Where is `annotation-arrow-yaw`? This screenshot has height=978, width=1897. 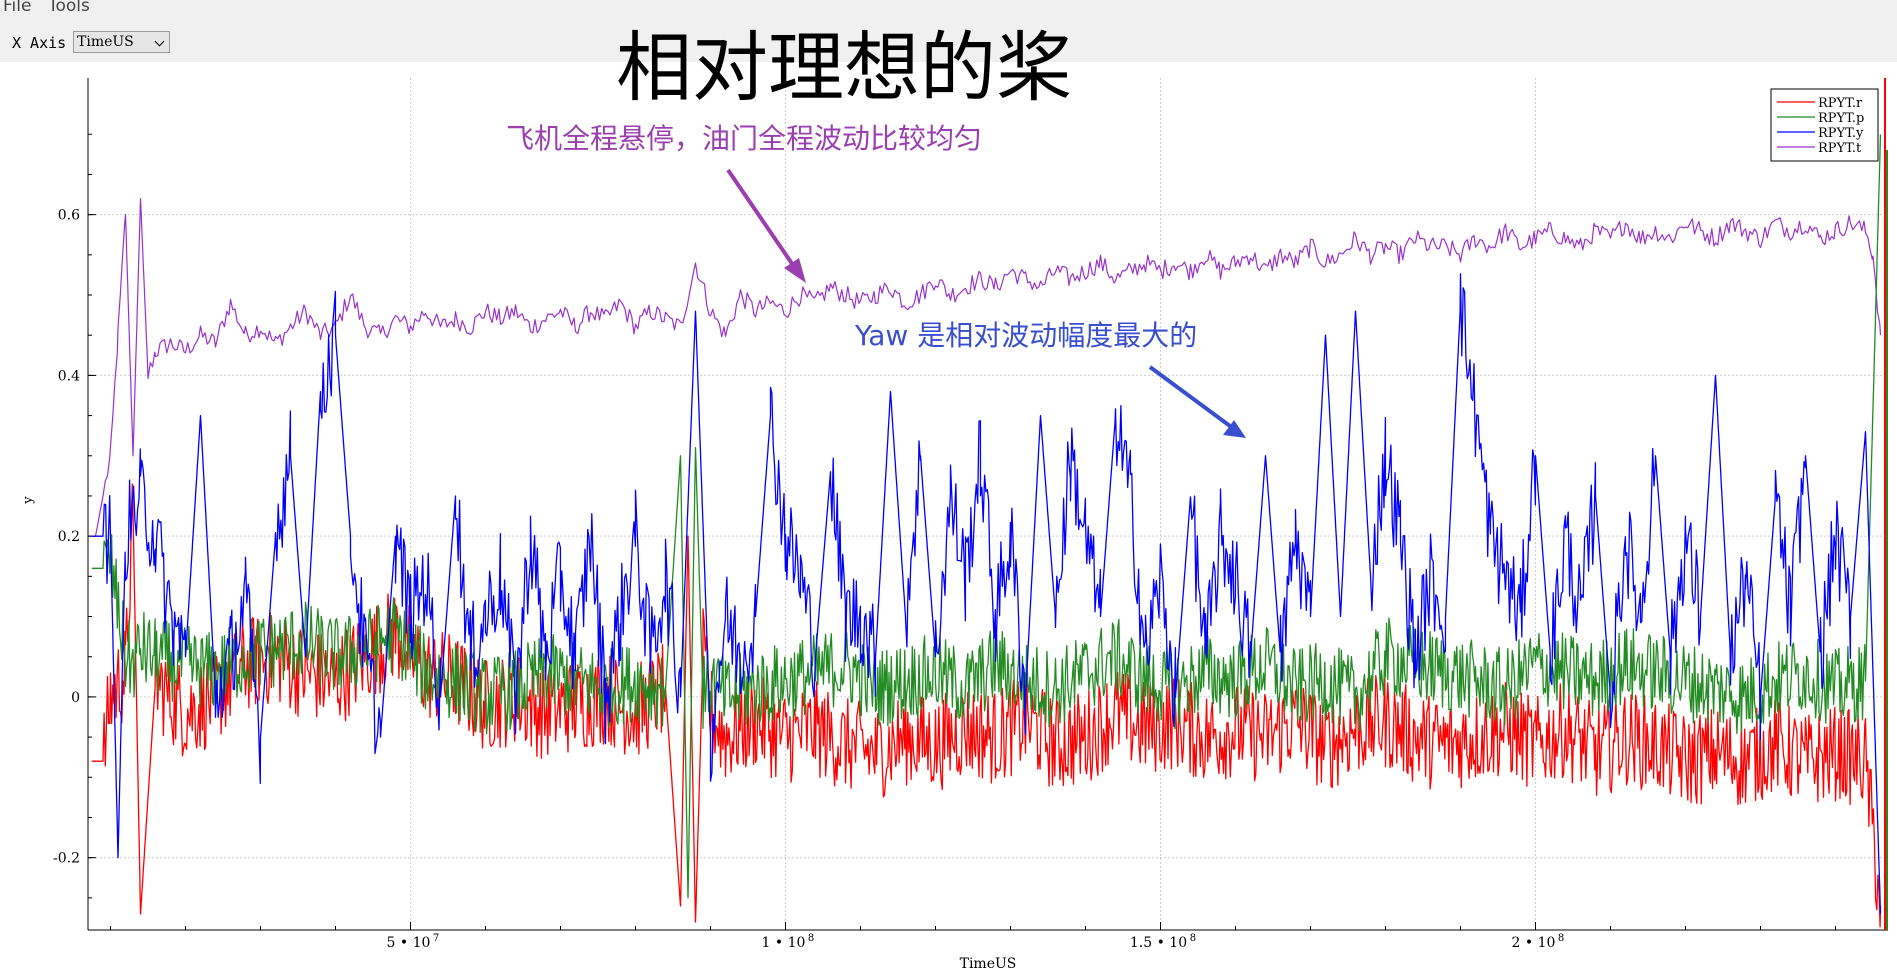
annotation-arrow-yaw is located at coordinates (1190, 396).